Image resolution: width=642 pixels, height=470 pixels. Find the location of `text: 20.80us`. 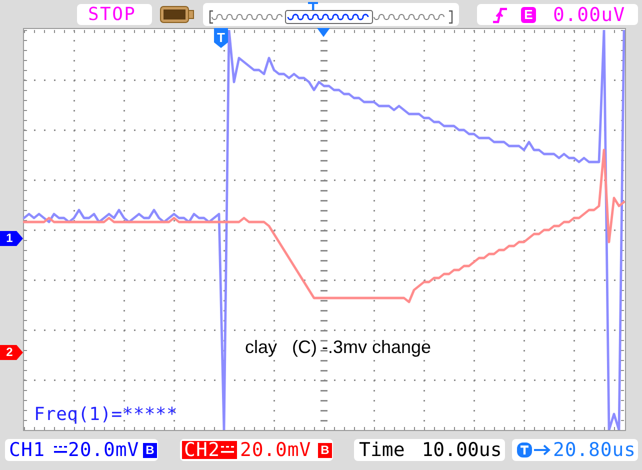

text: 20.80us is located at coordinates (594, 450).